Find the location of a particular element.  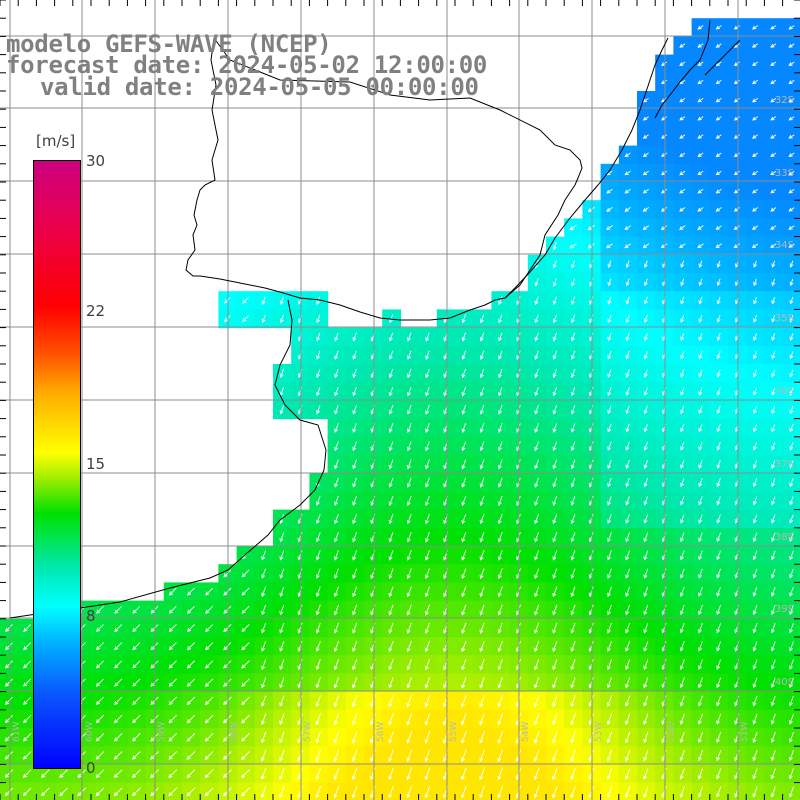

map-title-model: modelo GEFS-WAVE (NCEP) is located at coordinates (169, 44).